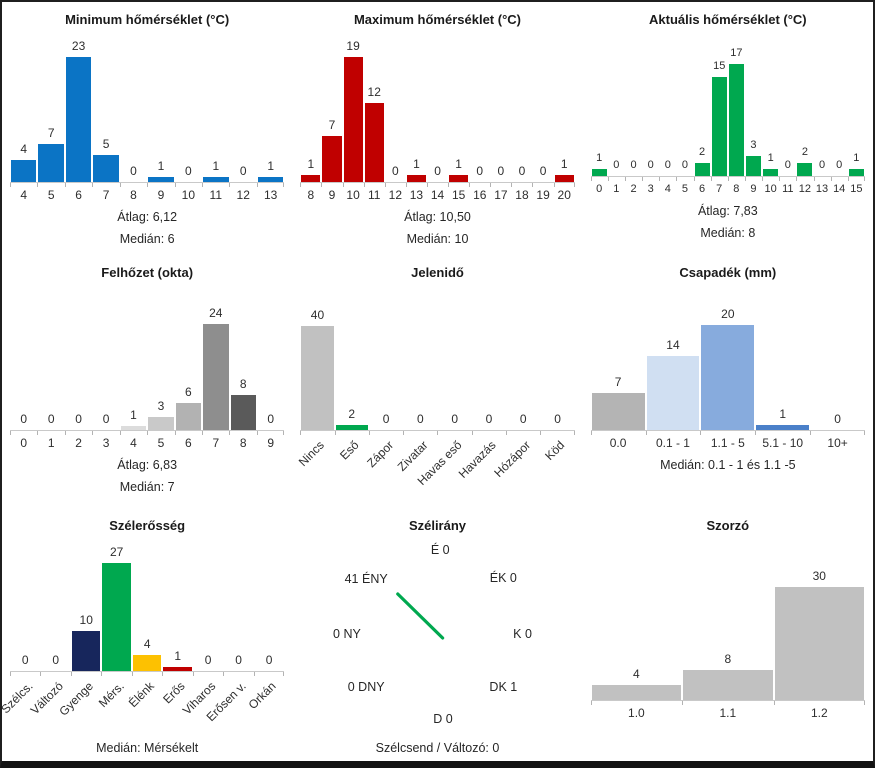  Describe the element at coordinates (106, 144) in the screenshot. I see `bar-value-label: 5` at that location.